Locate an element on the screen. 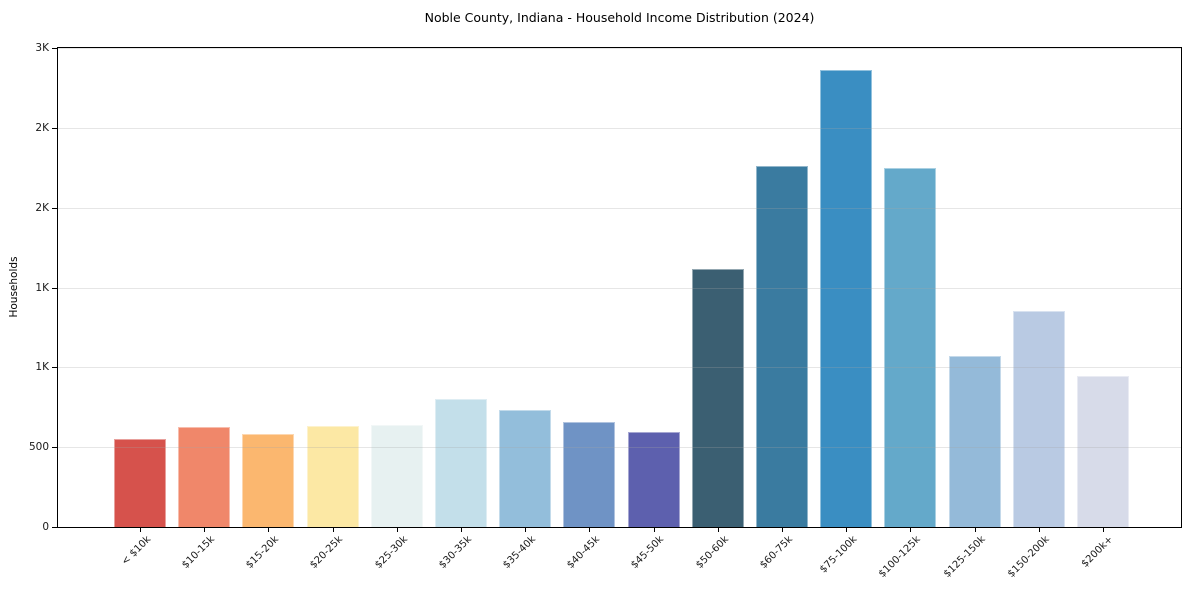 The image size is (1189, 590). bar-slot: $40-45k is located at coordinates (589, 309).